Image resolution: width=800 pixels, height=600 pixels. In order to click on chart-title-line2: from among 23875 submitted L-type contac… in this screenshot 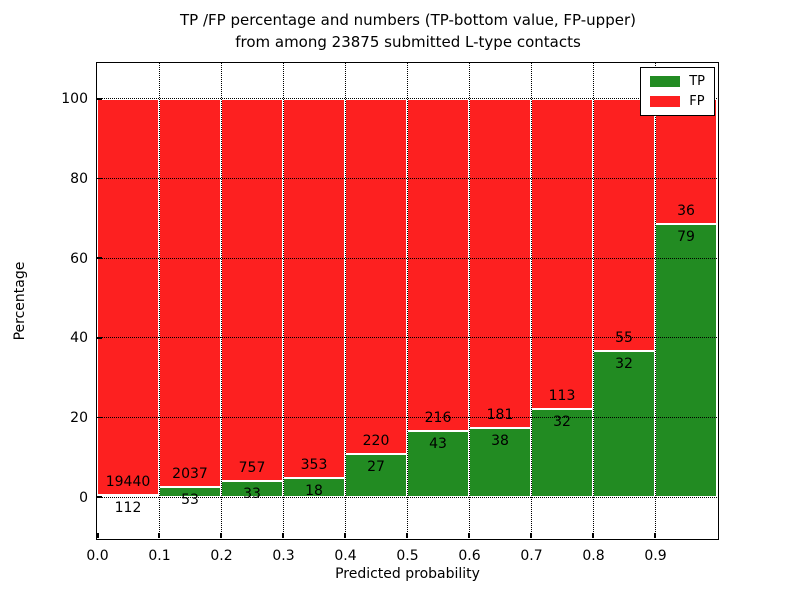, I will do `click(408, 42)`.